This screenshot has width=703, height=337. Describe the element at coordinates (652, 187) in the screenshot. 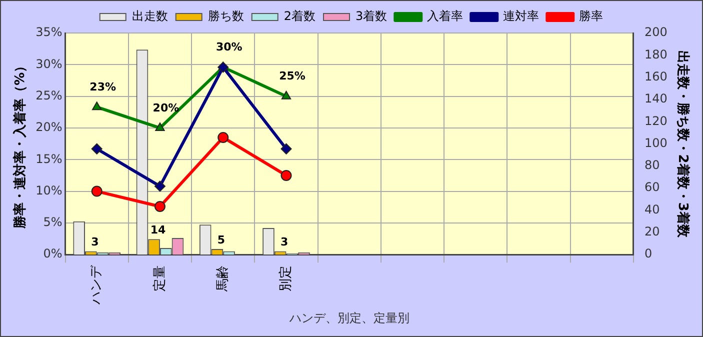

I see `y2-tick-label: 60` at that location.